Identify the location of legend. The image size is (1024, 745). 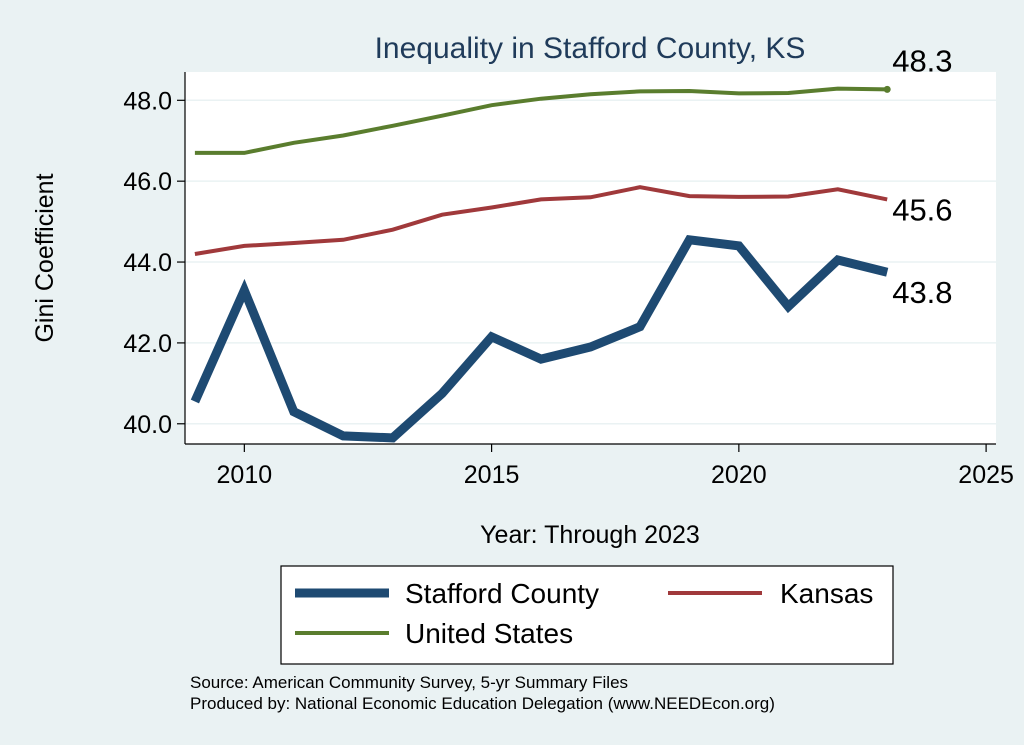
(587, 615).